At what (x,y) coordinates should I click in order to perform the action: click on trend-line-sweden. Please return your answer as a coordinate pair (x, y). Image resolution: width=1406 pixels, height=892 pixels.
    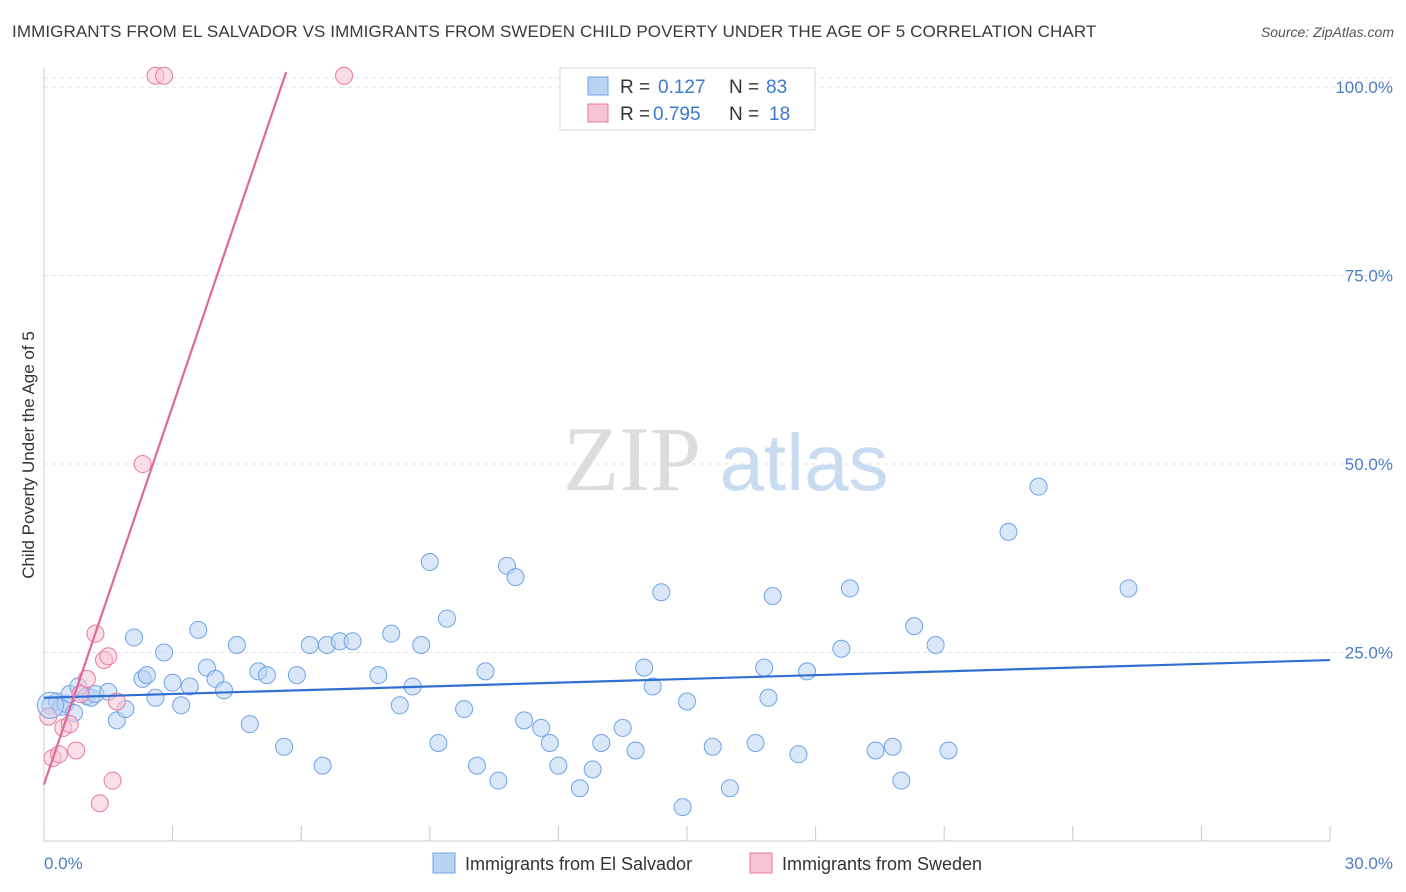
    Looking at the image, I should click on (165, 428).